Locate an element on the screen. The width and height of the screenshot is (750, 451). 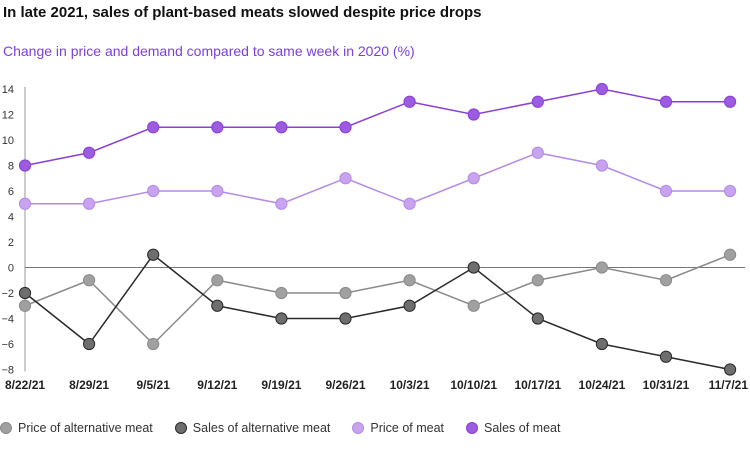
y-tick-label: 12 is located at coordinates (8, 116).